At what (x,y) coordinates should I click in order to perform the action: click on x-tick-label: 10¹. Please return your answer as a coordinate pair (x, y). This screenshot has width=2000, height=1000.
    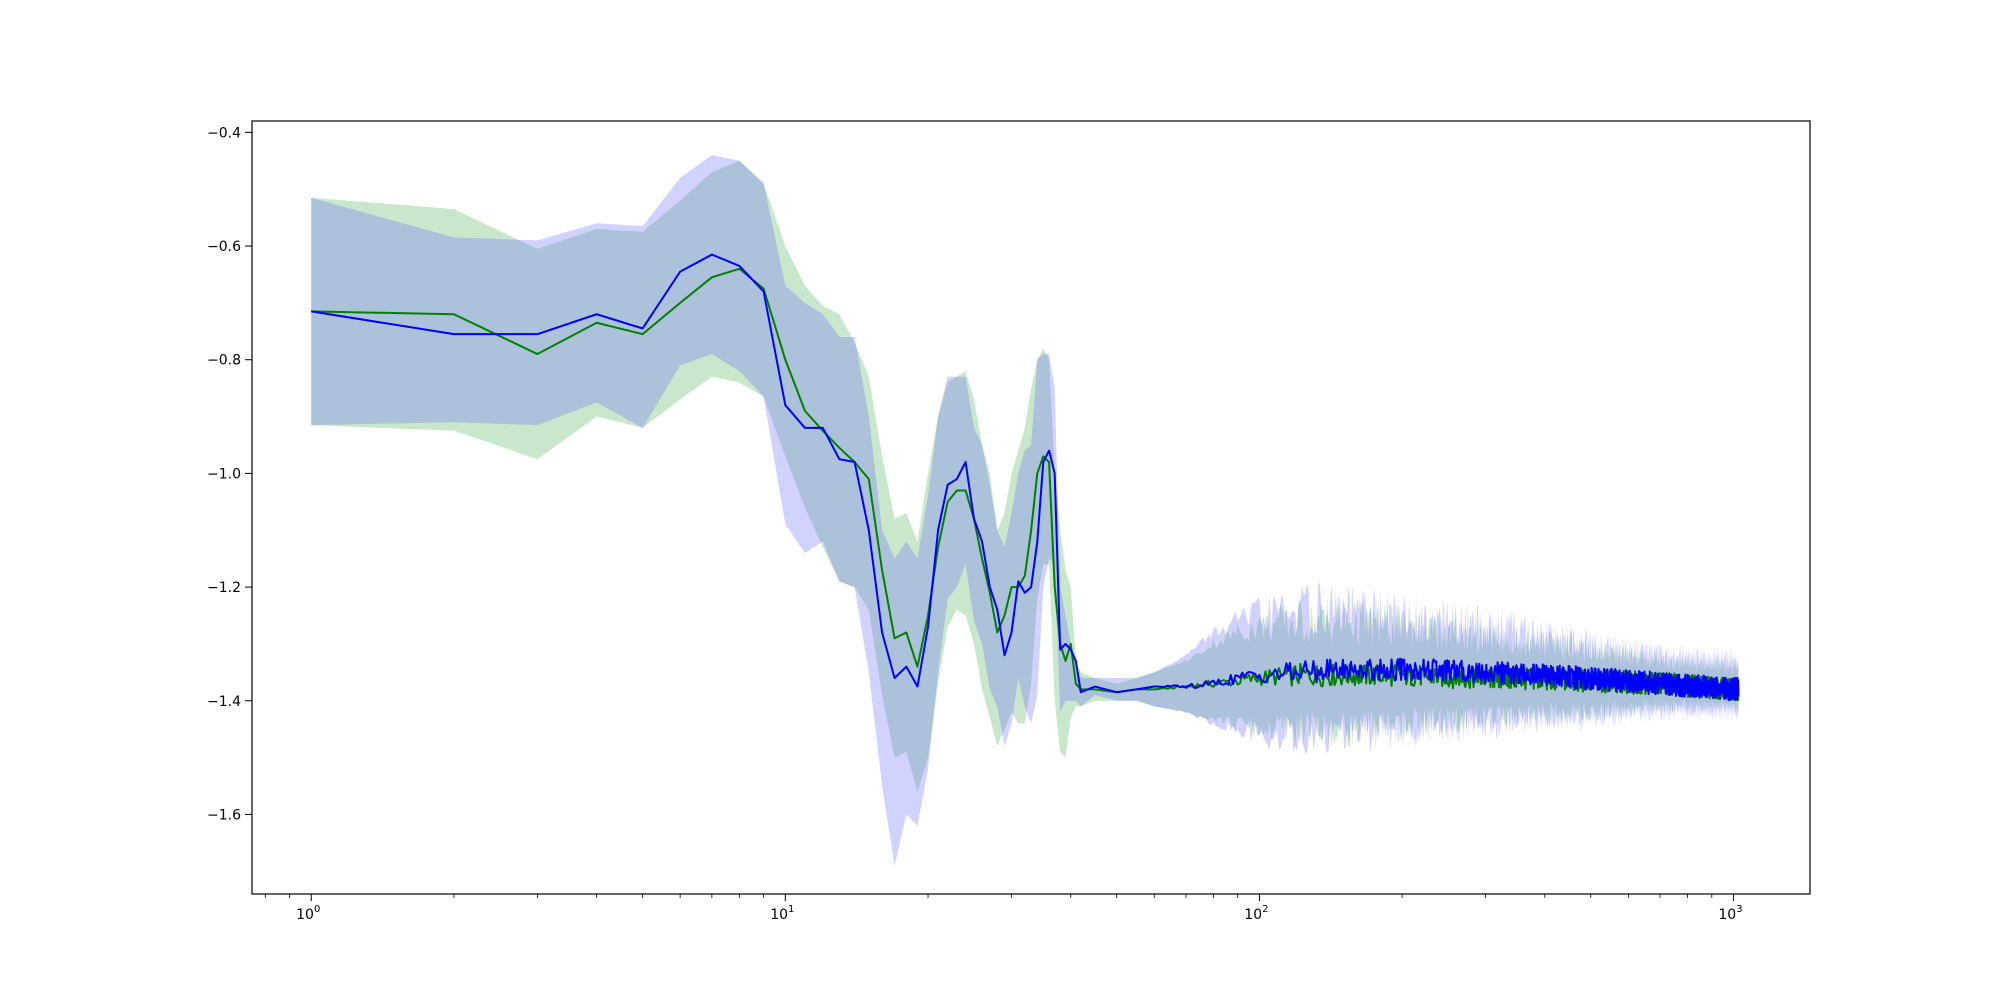
    Looking at the image, I should click on (782, 913).